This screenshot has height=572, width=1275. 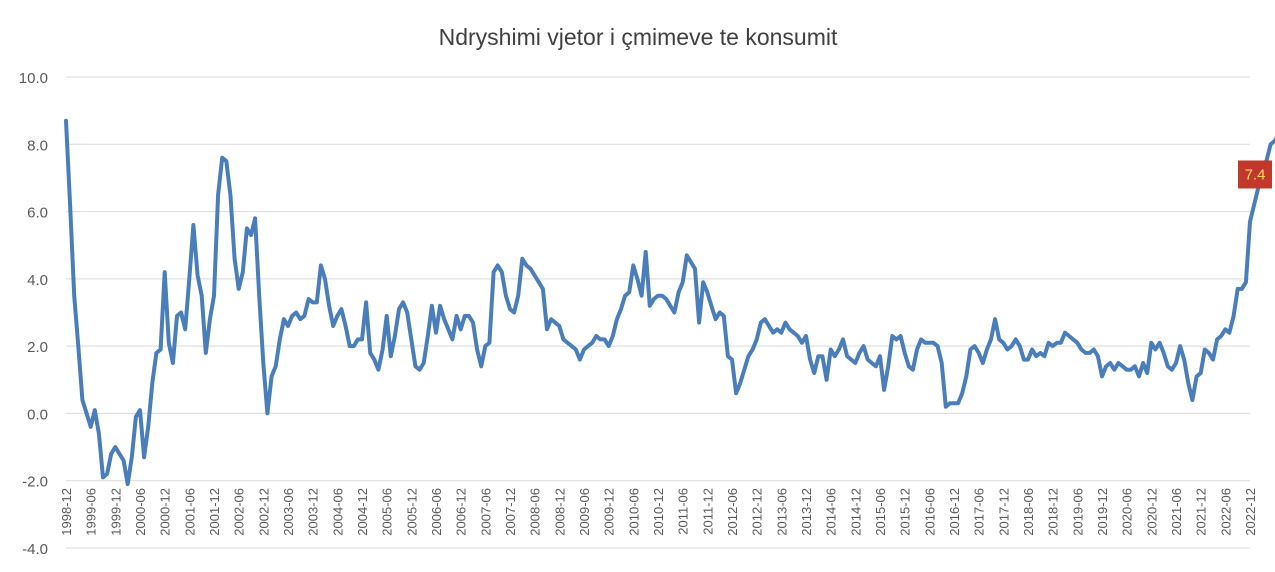 What do you see at coordinates (239, 512) in the screenshot?
I see `x-tick-label: 2002-06` at bounding box center [239, 512].